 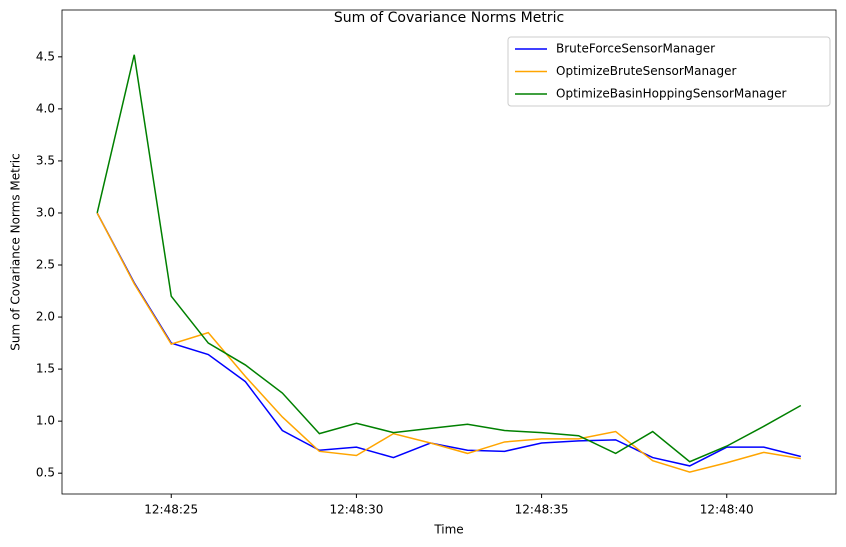 I want to click on x-tick-label: 12:48:25, so click(x=171, y=510).